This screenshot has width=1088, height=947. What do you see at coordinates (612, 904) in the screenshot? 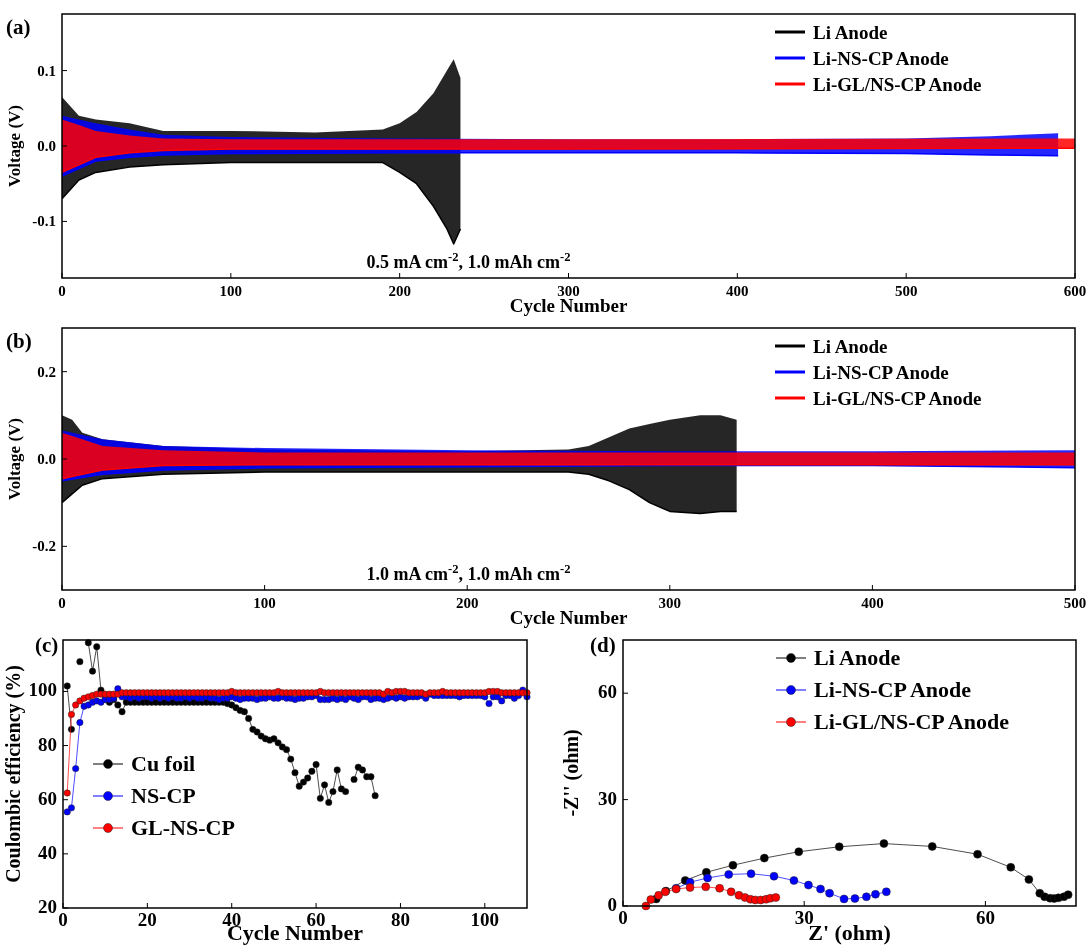
I see `y-tick-label: 0` at bounding box center [612, 904].